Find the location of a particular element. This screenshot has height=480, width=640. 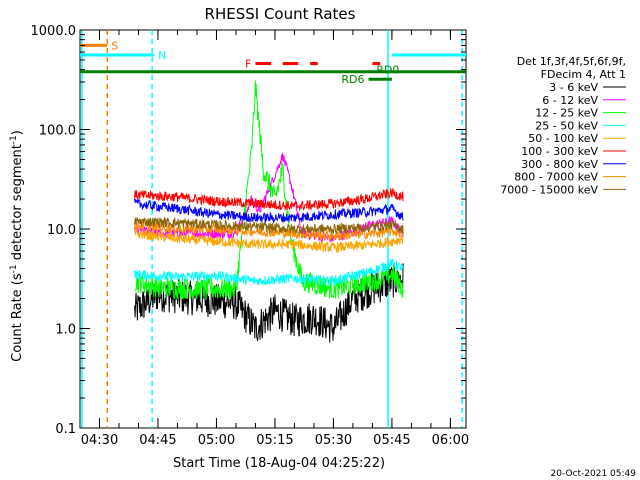

legend-label: 6 - 12 keV is located at coordinates (570, 100).